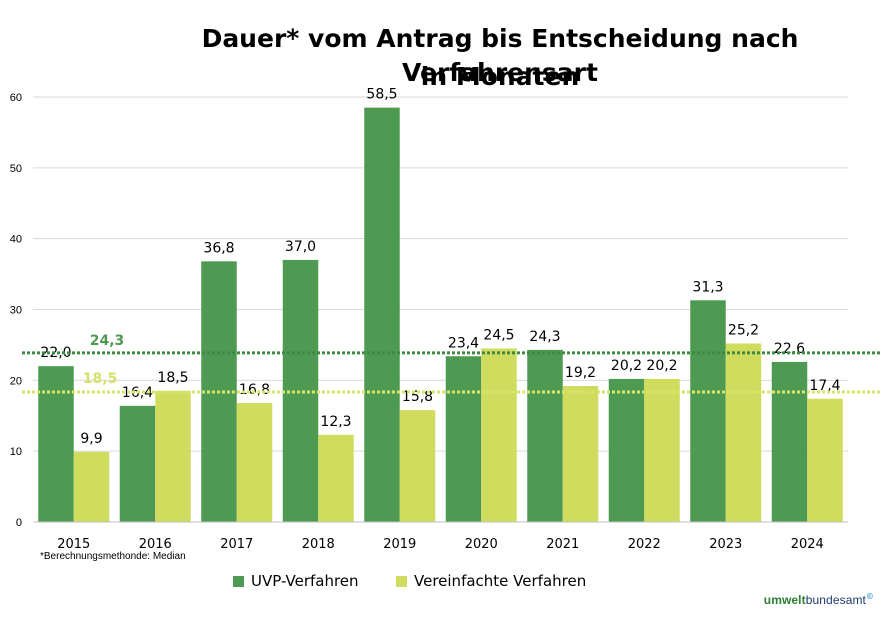  What do you see at coordinates (498, 335) in the screenshot?
I see `data-label-vereinfacht-2020: 24,5` at bounding box center [498, 335].